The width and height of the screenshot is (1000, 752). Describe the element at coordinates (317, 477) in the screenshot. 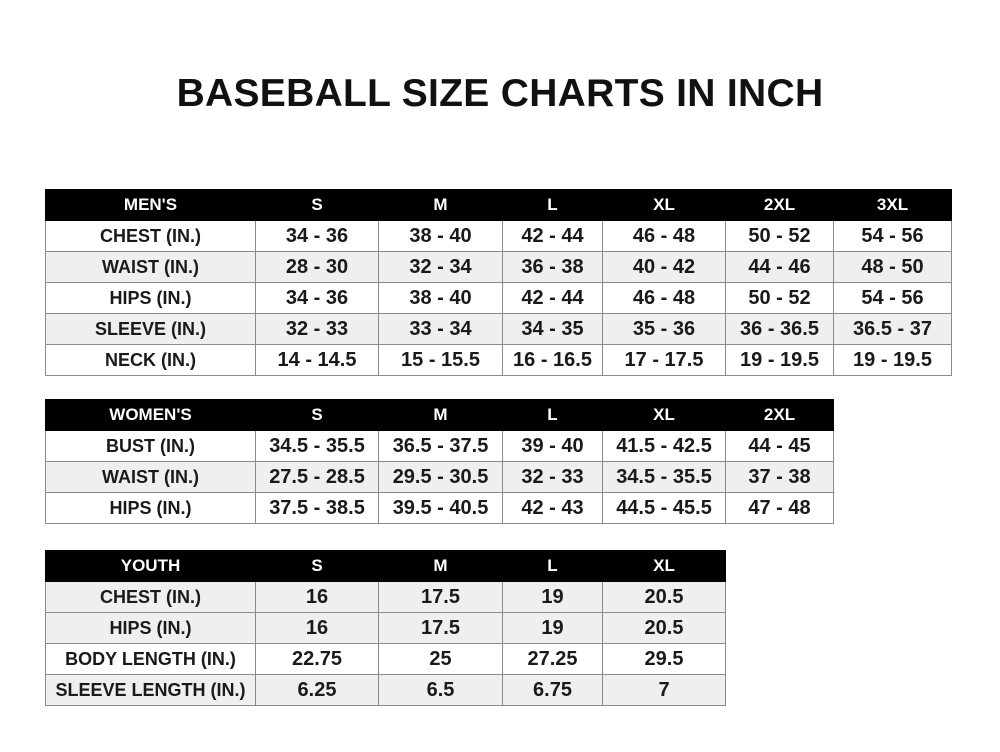

I see `size-value: 27.5 - 28.5` at that location.